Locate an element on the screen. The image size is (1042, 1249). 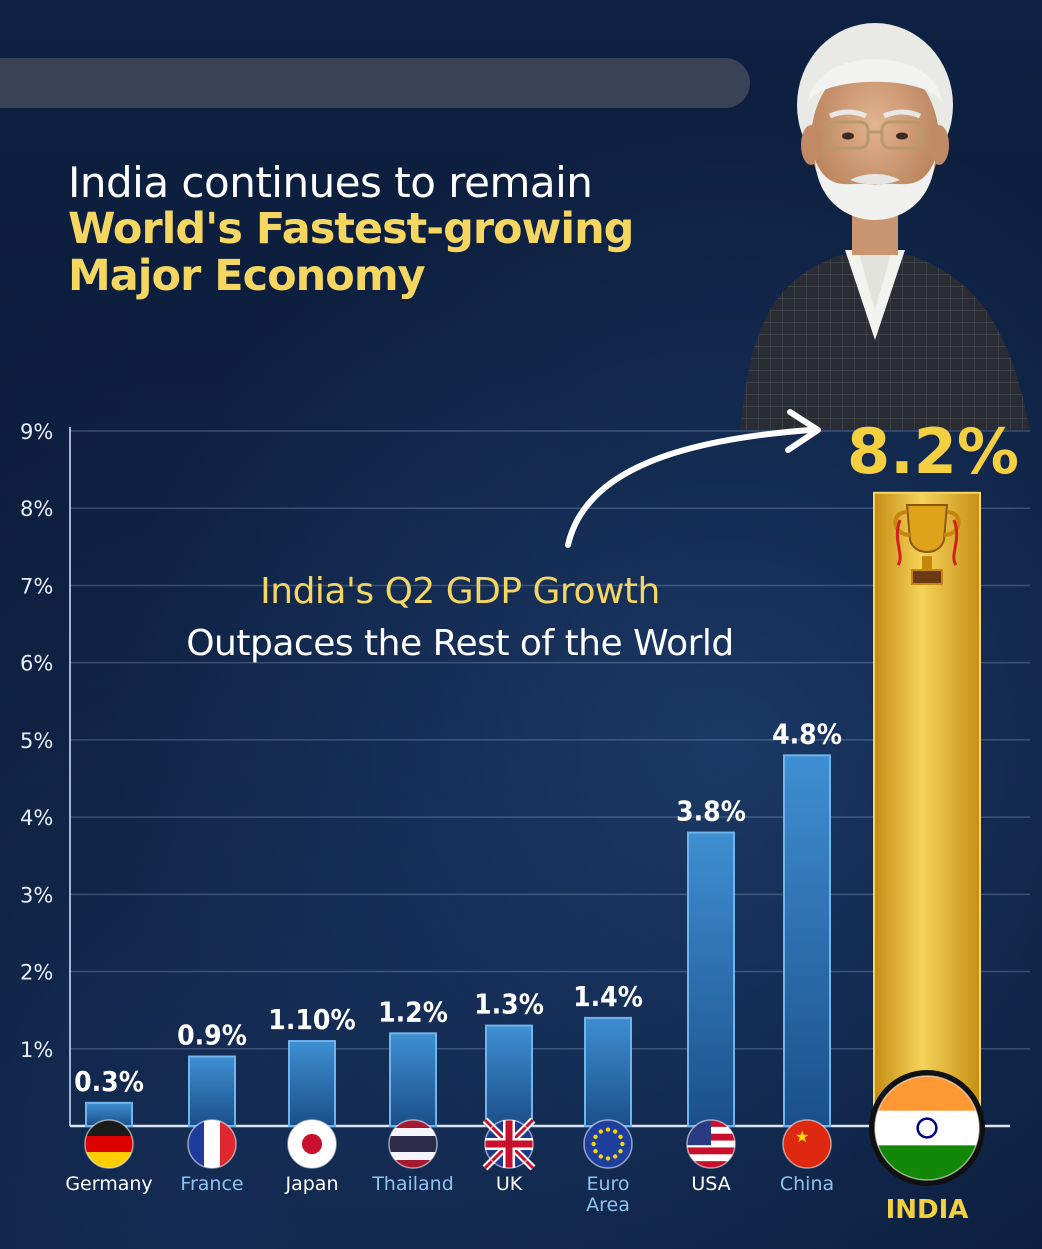
highlight-arrow-head is located at coordinates (803, 431).